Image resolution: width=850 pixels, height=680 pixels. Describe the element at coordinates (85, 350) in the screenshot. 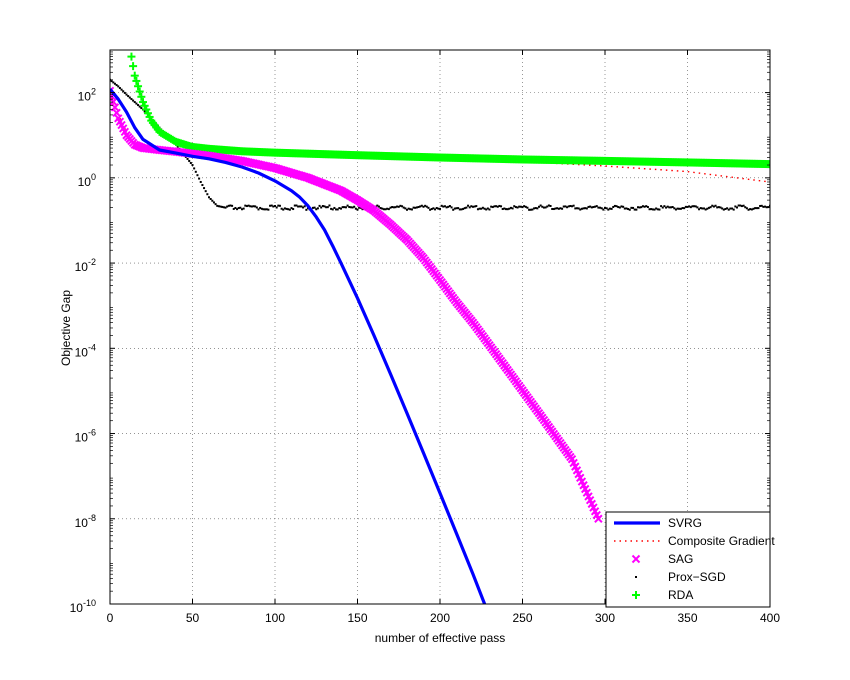

I see `y-tick-label: 10⁻⁴` at that location.